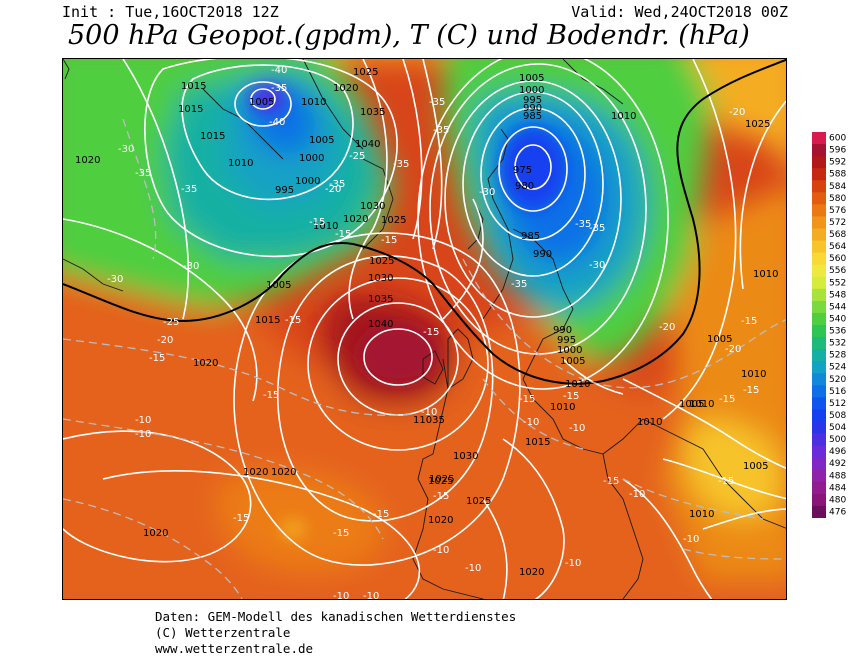 The height and width of the screenshot is (657, 850). I want to click on pressure-label: 990, so click(542, 254).